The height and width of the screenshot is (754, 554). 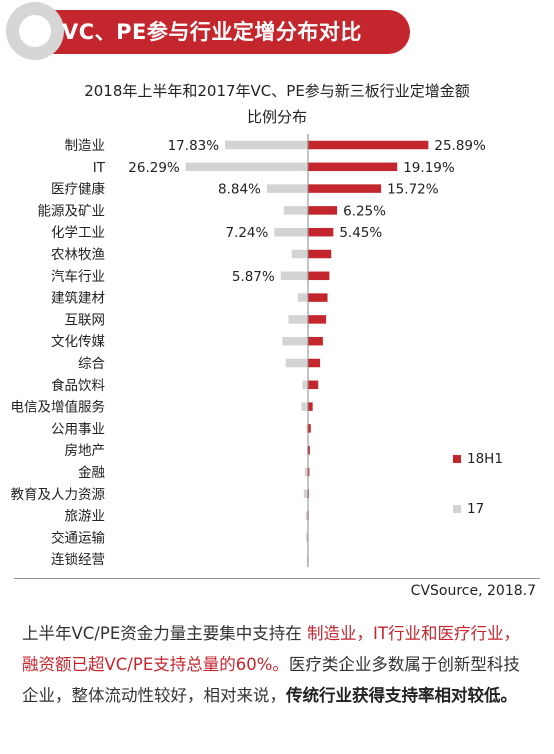 I want to click on category-label: 能源及矿业, so click(x=72, y=211).